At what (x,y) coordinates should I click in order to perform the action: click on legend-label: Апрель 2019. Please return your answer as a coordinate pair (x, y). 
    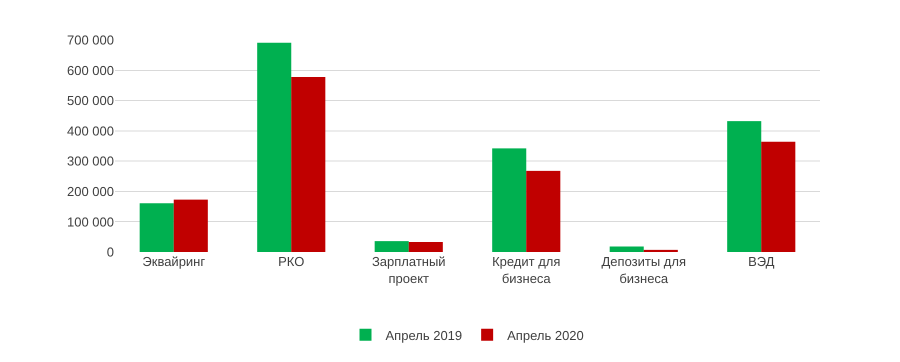
    Looking at the image, I should click on (424, 335).